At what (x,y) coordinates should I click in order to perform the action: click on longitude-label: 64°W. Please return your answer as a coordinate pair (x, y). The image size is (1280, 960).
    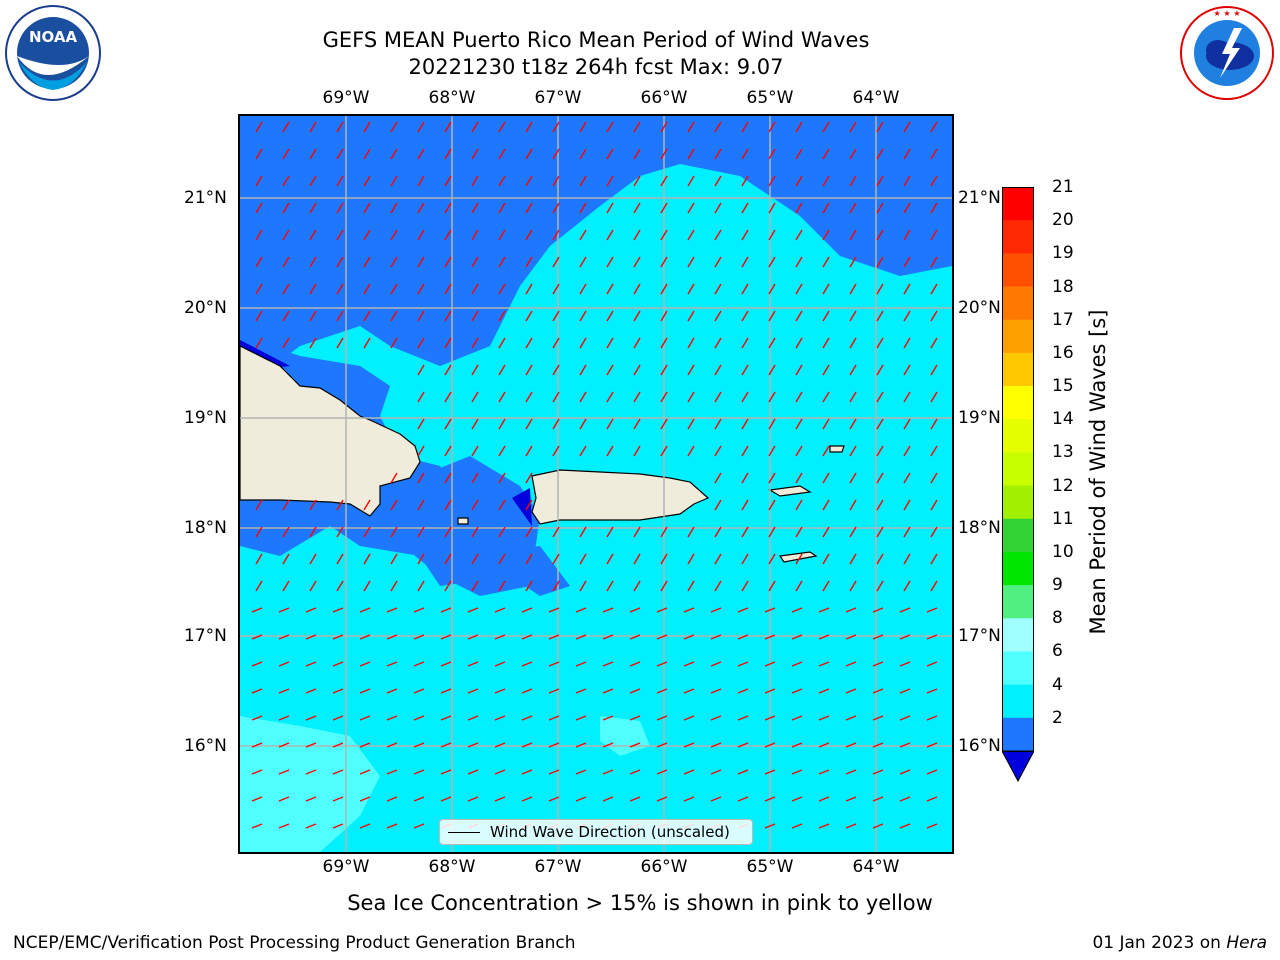
    Looking at the image, I should click on (876, 98).